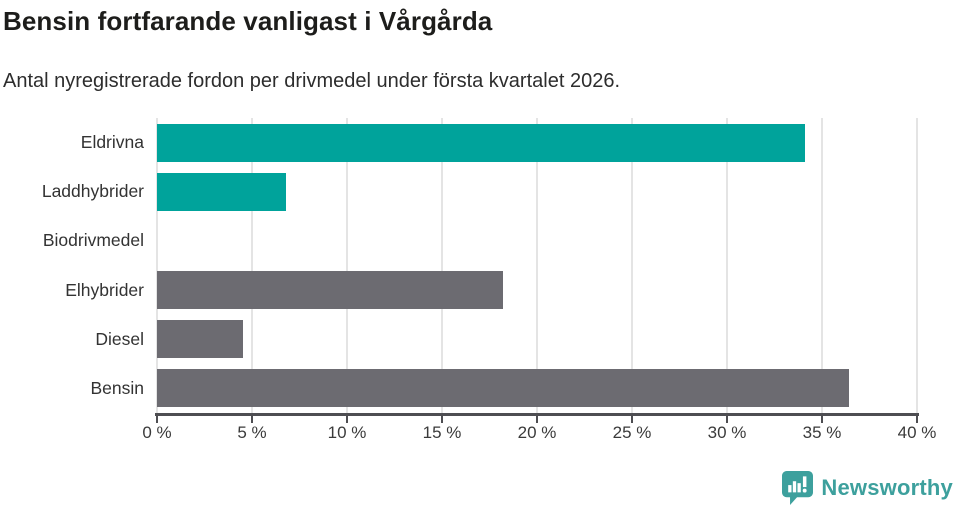  I want to click on y-label-laddhybrider: Laddhybrider, so click(92, 191).